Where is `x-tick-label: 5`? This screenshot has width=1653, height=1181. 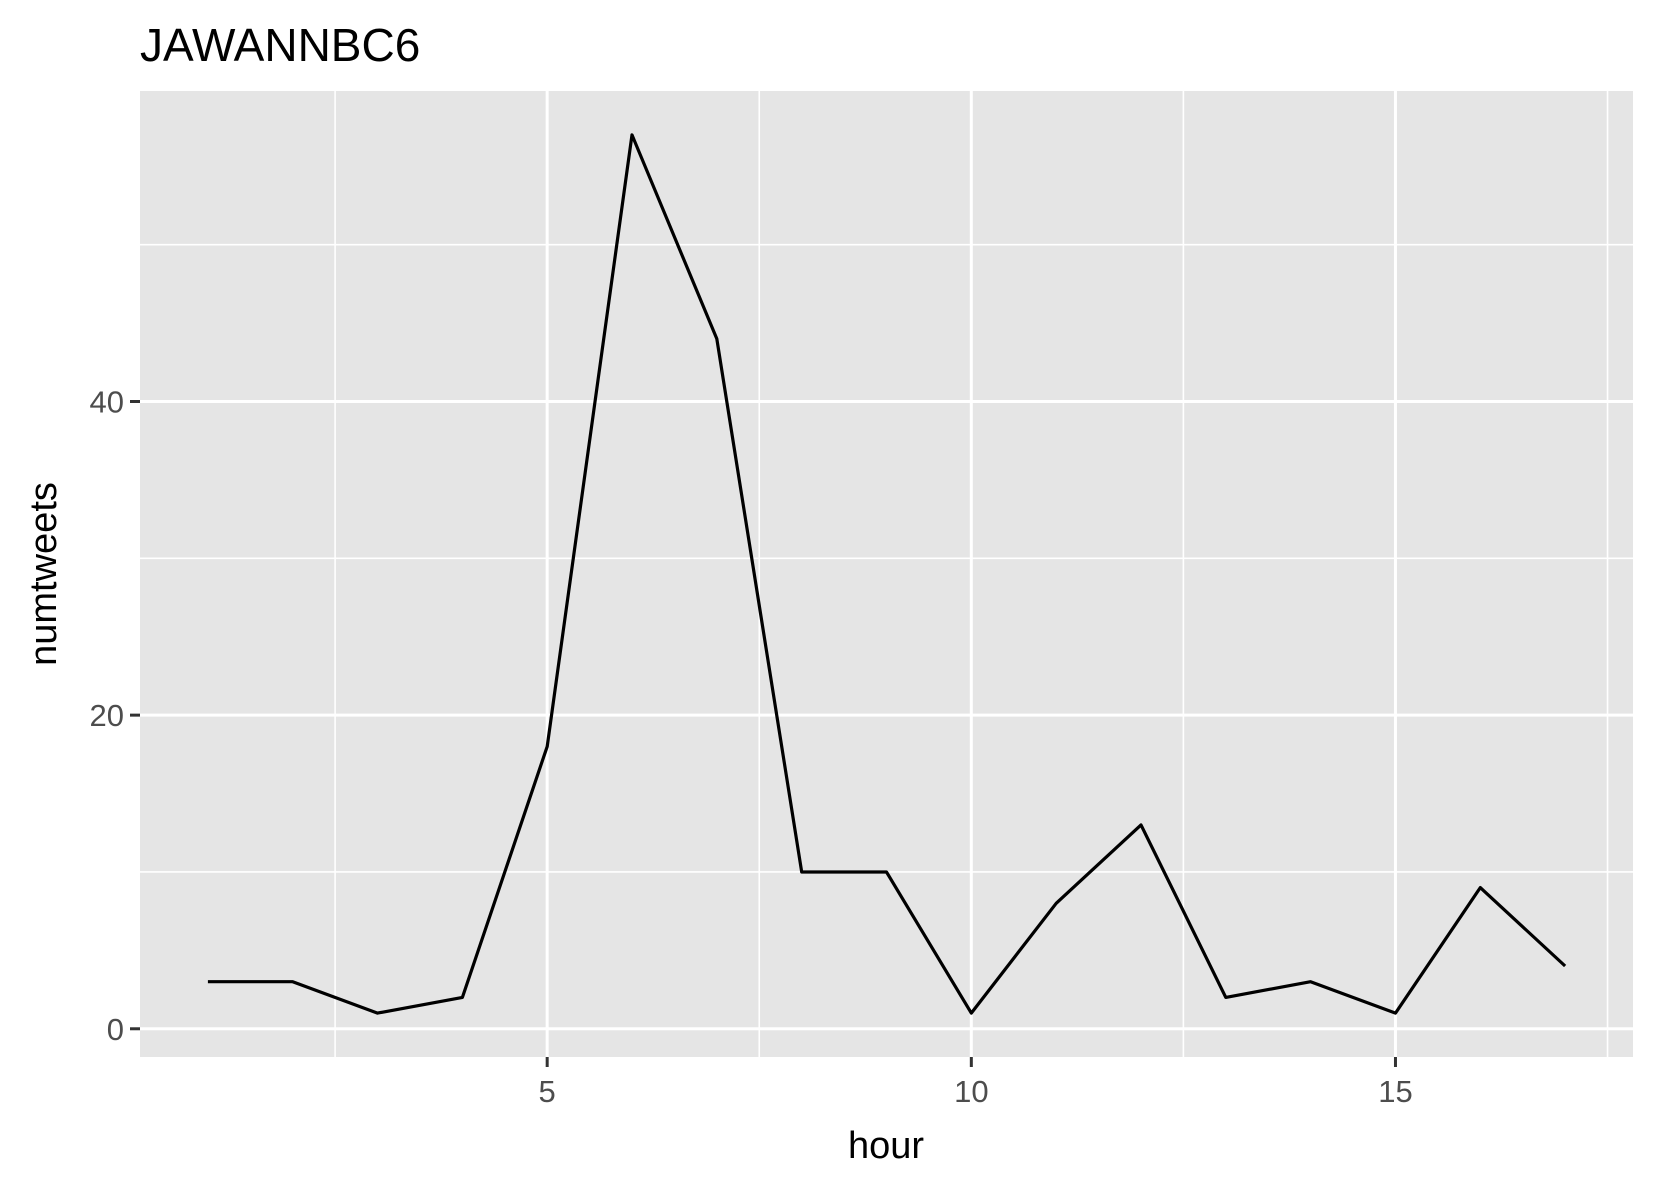
x-tick-label: 5 is located at coordinates (547, 1091).